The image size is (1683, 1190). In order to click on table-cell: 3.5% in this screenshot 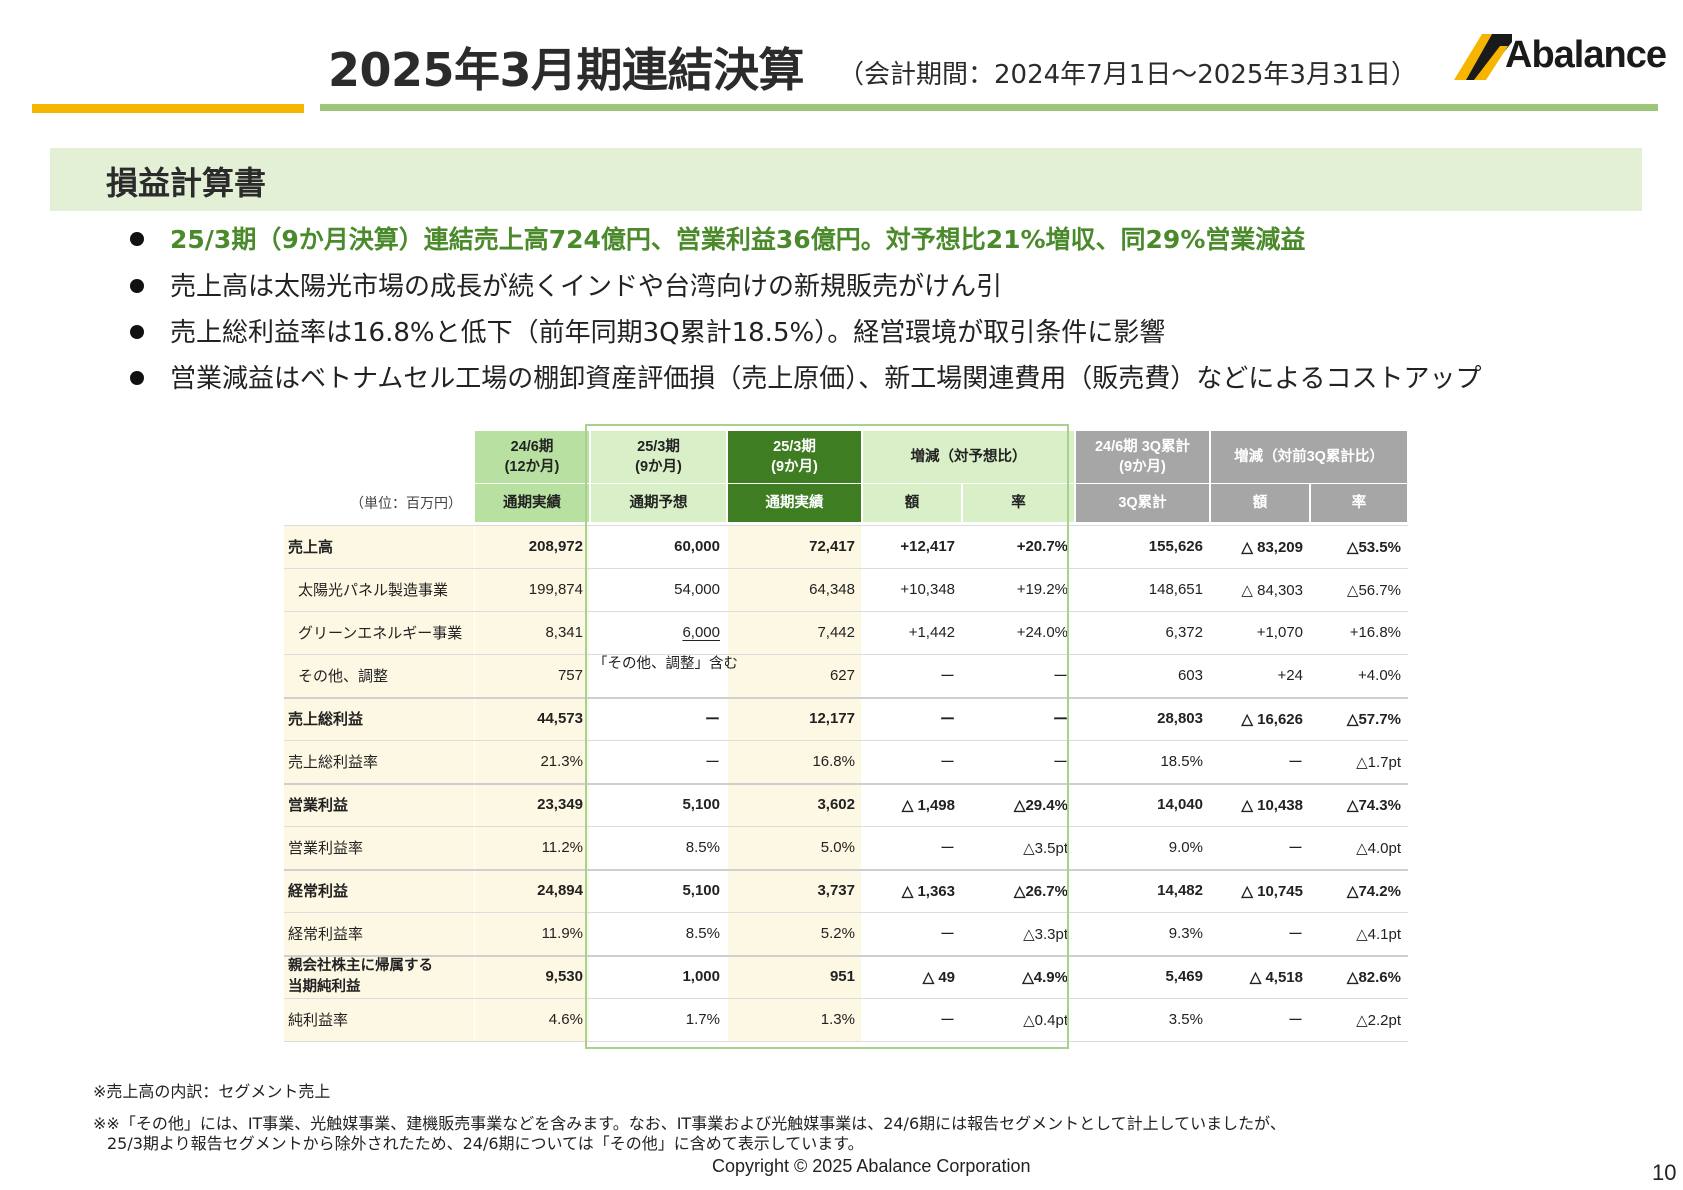, I will do `click(1185, 1019)`.